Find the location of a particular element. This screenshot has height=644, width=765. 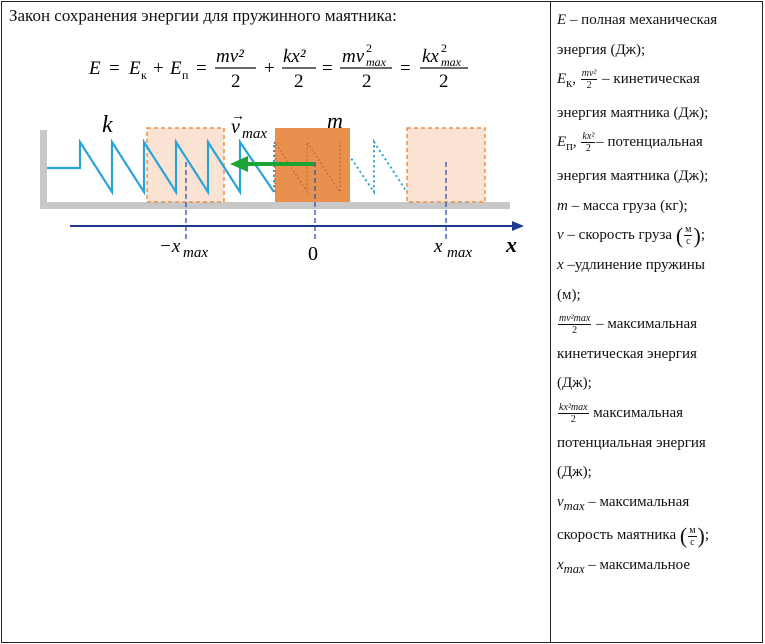

formula-E: E is located at coordinates (94, 68).